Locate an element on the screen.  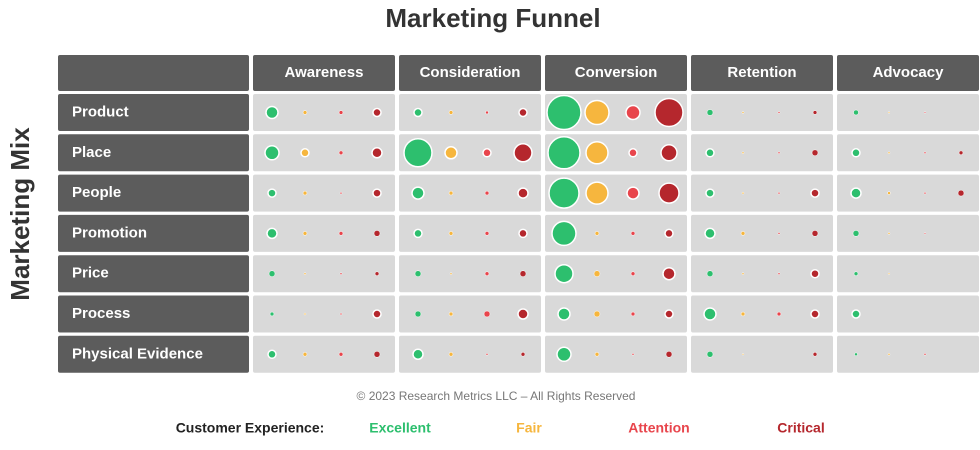
row-header: Promotion is located at coordinates (109, 232).